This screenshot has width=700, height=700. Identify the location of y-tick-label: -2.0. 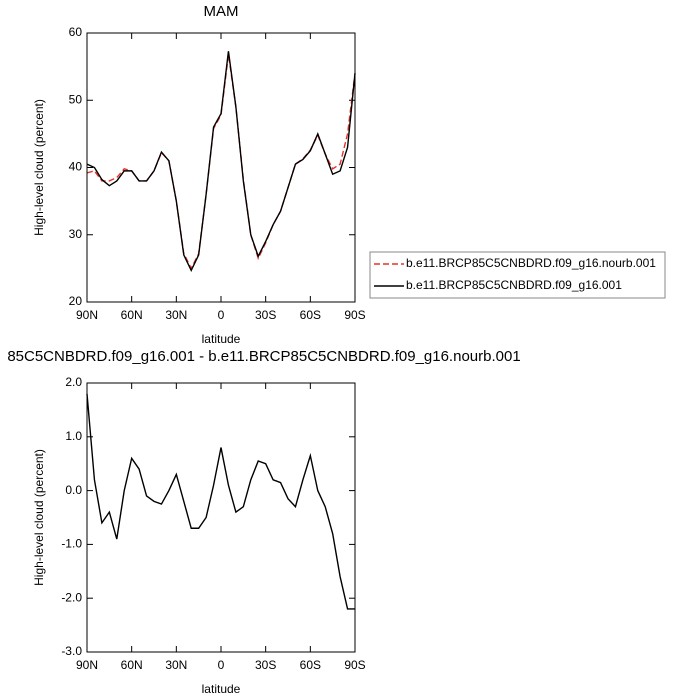
(71, 597).